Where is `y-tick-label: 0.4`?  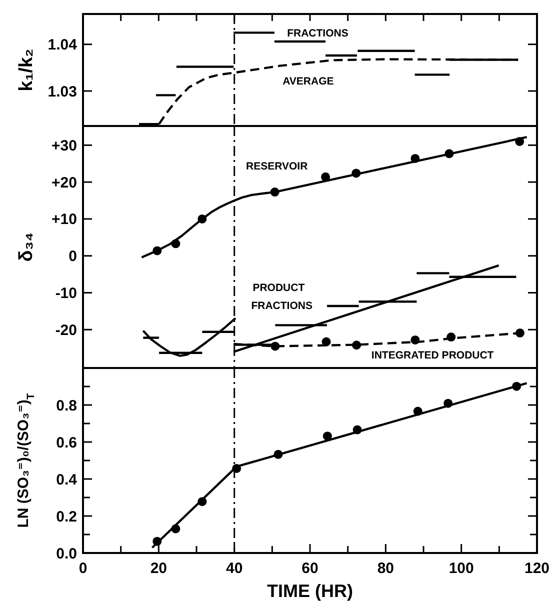 y-tick-label: 0.4 is located at coordinates (67, 479).